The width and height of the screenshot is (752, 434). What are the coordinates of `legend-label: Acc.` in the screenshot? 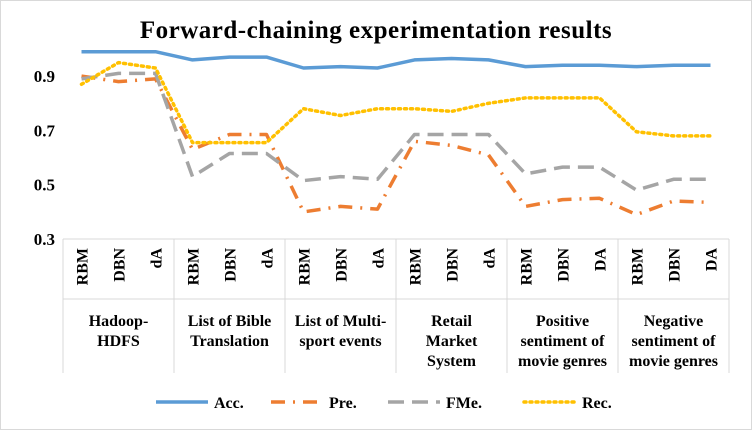 It's located at (229, 403).